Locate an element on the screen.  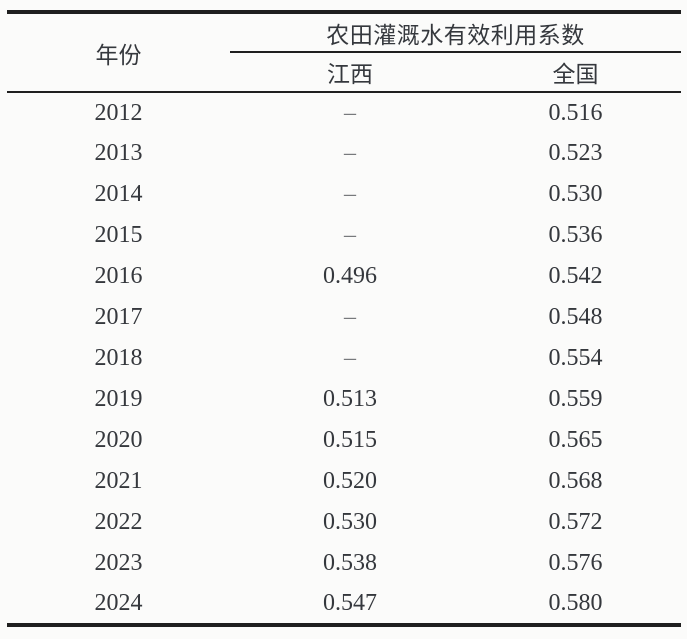
year-cell: 2017 is located at coordinates (118, 317).